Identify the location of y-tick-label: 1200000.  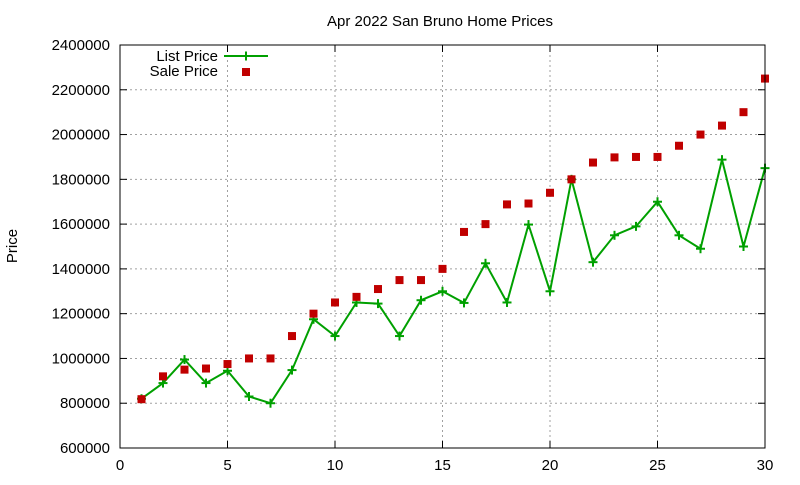
(81, 314).